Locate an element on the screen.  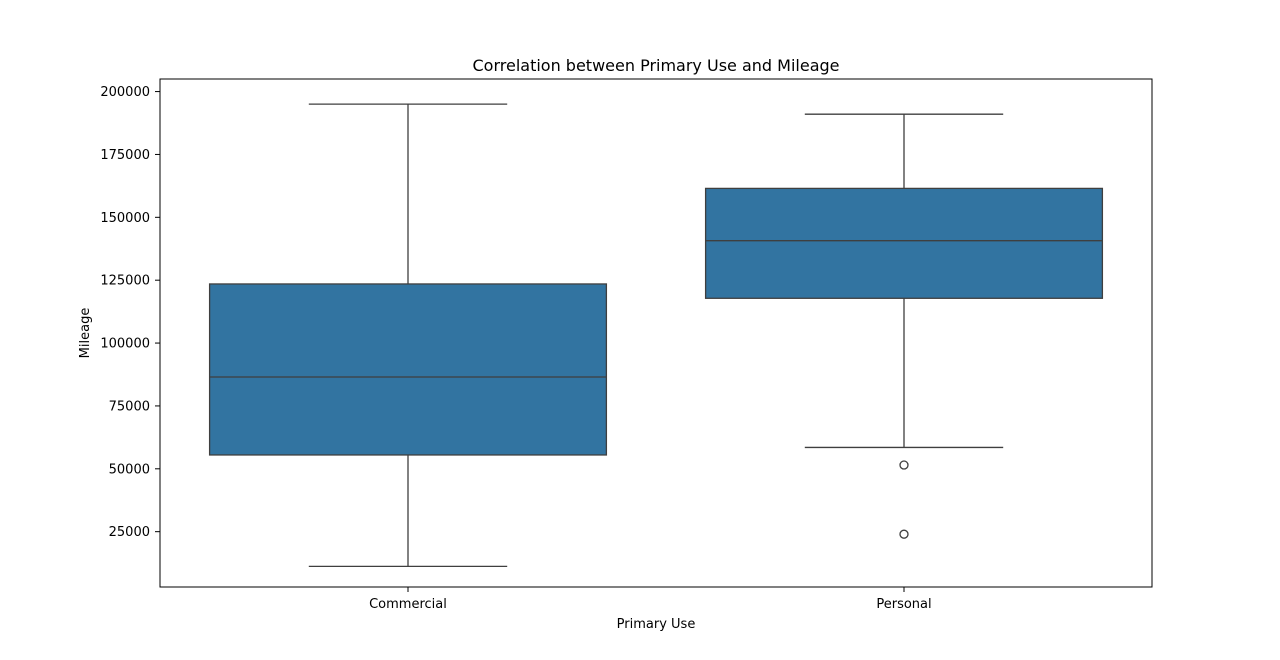
y-axis-label: Mileage is located at coordinates (85, 333).